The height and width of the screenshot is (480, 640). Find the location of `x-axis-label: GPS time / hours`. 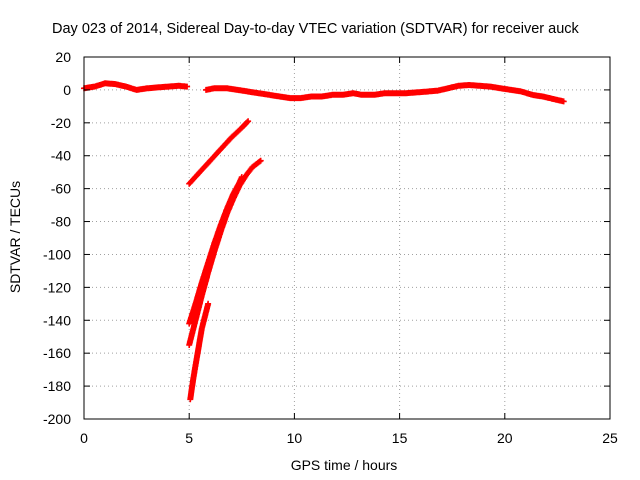

x-axis-label: GPS time / hours is located at coordinates (344, 465).